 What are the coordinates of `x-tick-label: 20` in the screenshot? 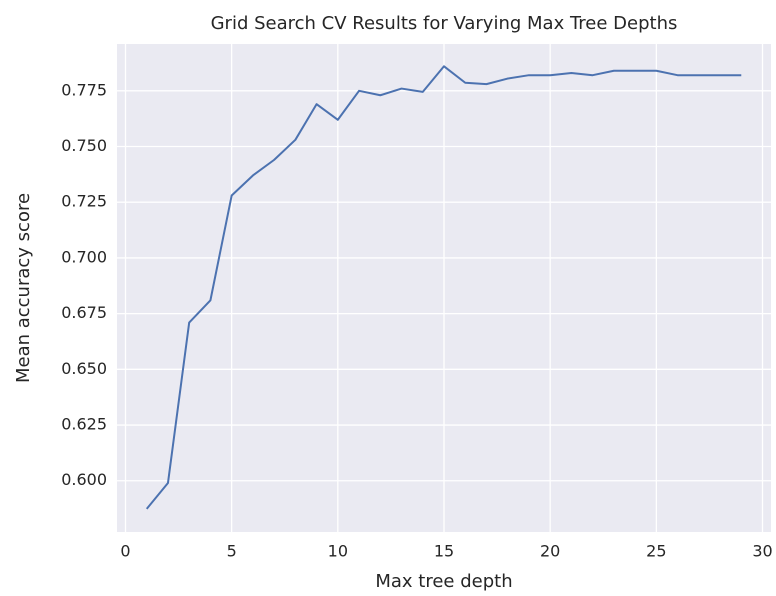 It's located at (550, 551).